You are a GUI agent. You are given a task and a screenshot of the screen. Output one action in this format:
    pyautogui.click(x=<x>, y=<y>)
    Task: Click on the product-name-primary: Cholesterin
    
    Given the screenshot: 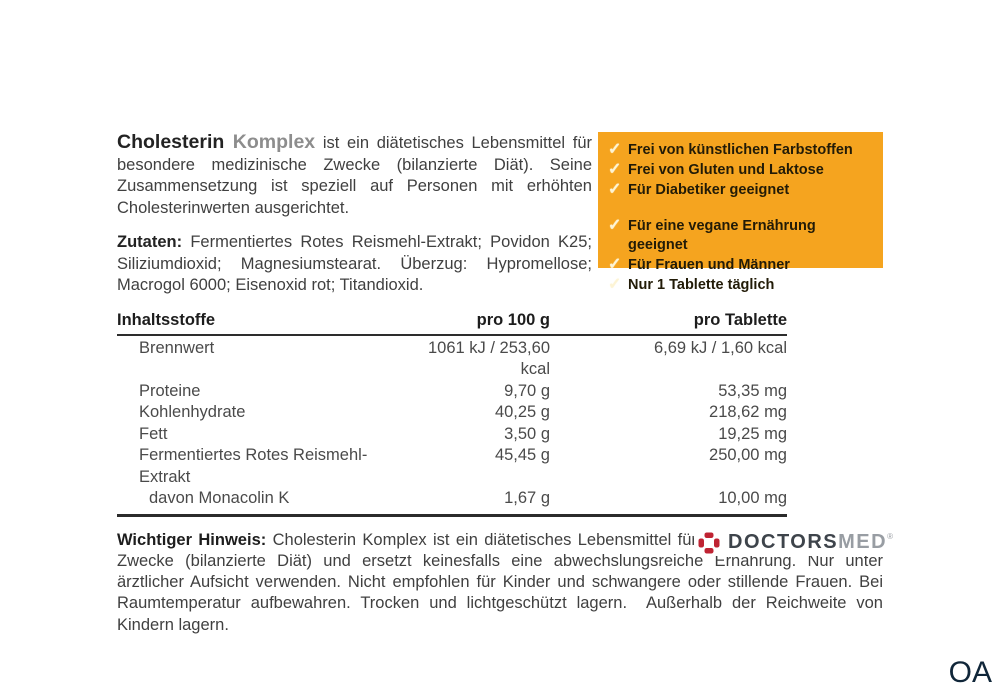 What is the action you would take?
    pyautogui.click(x=171, y=142)
    